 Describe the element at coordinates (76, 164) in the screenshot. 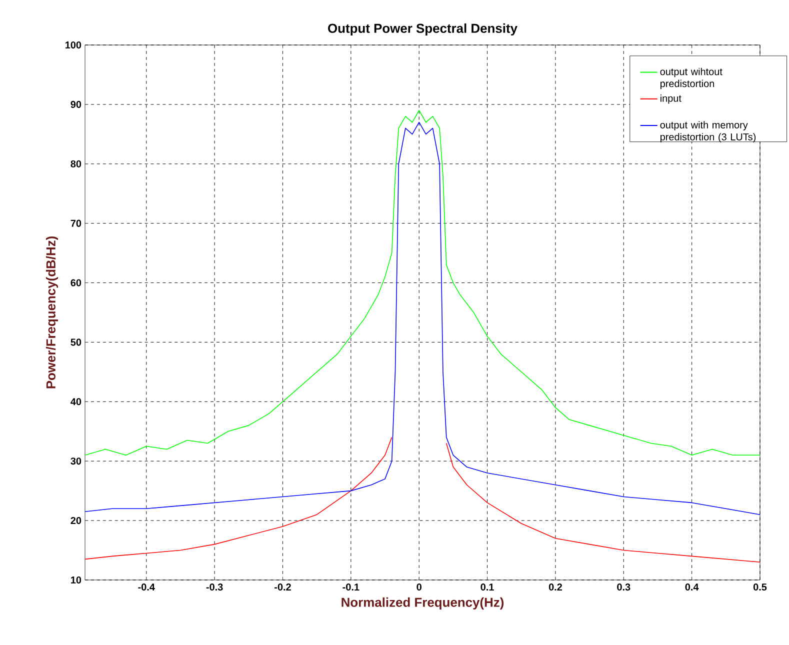

I see `y-tick-label: 80` at that location.